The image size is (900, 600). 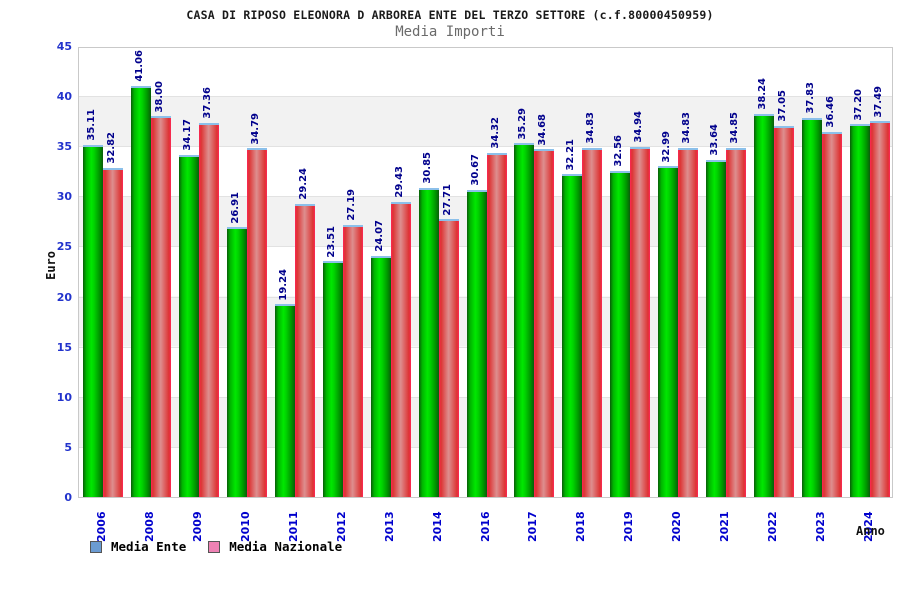 What do you see at coordinates (68, 497) in the screenshot?
I see `y-tick-0: 0` at bounding box center [68, 497].